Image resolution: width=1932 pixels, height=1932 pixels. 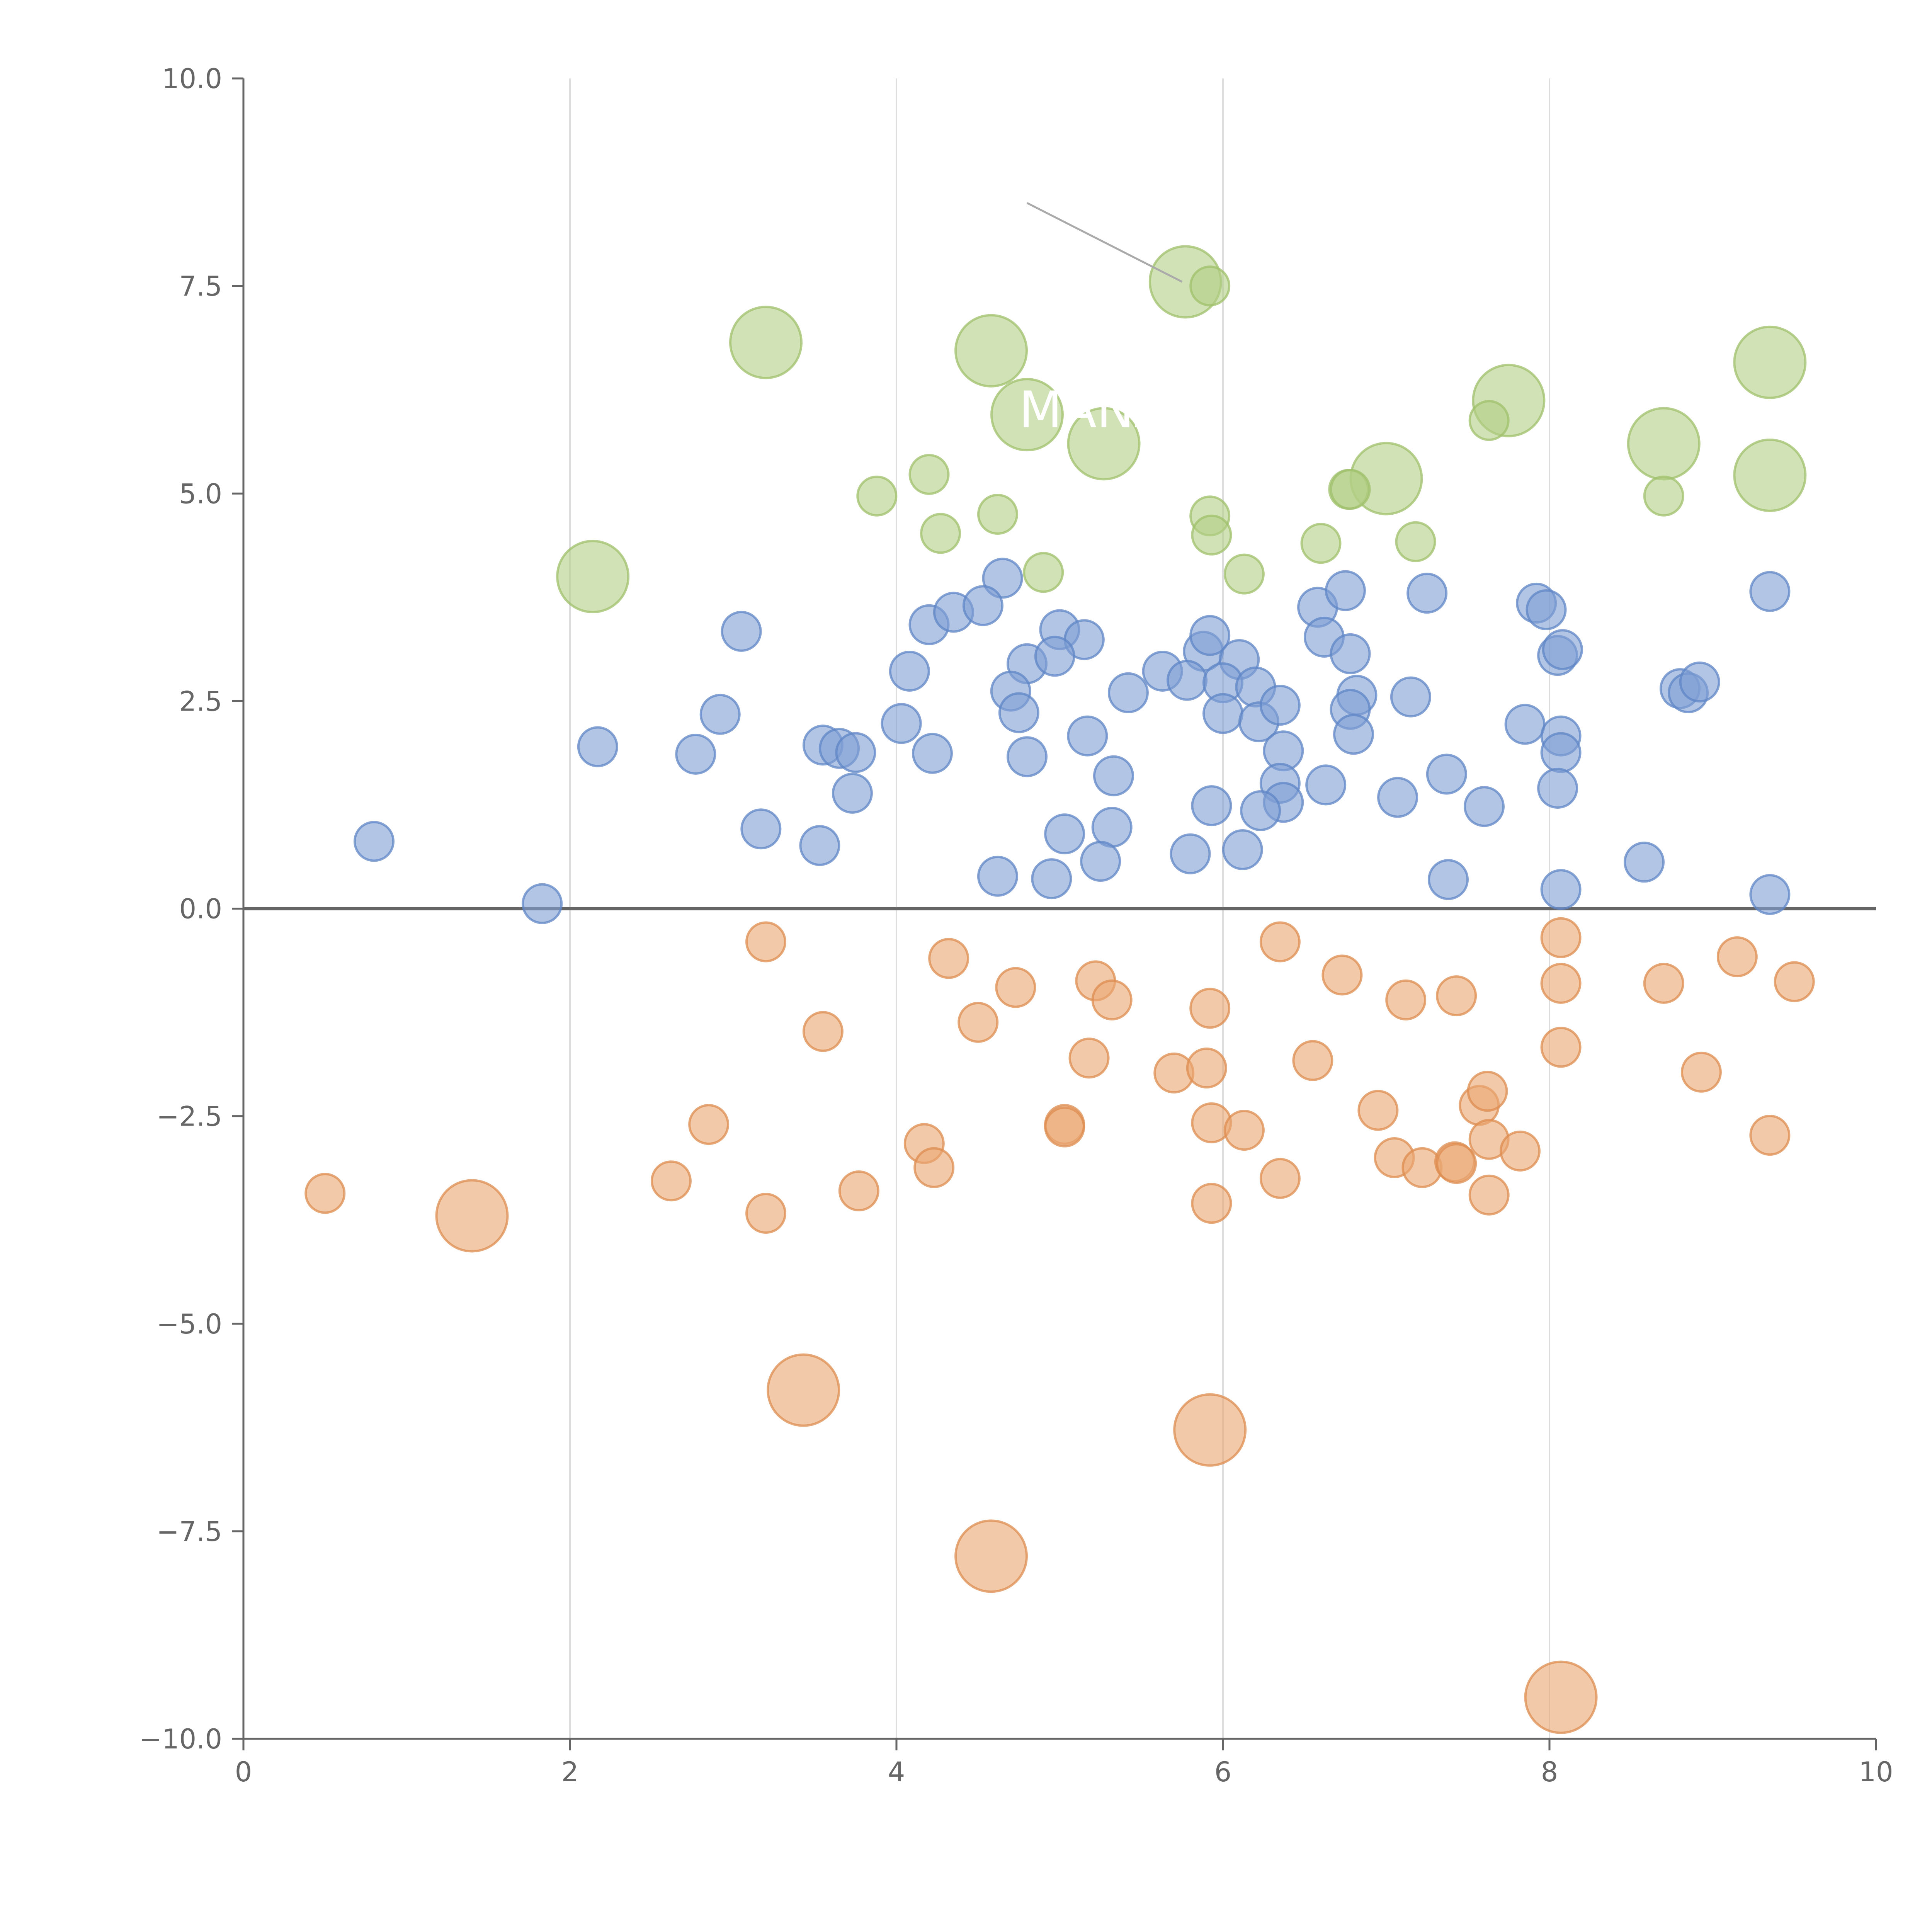 I want to click on x-tick-label: 2, so click(x=570, y=1772).